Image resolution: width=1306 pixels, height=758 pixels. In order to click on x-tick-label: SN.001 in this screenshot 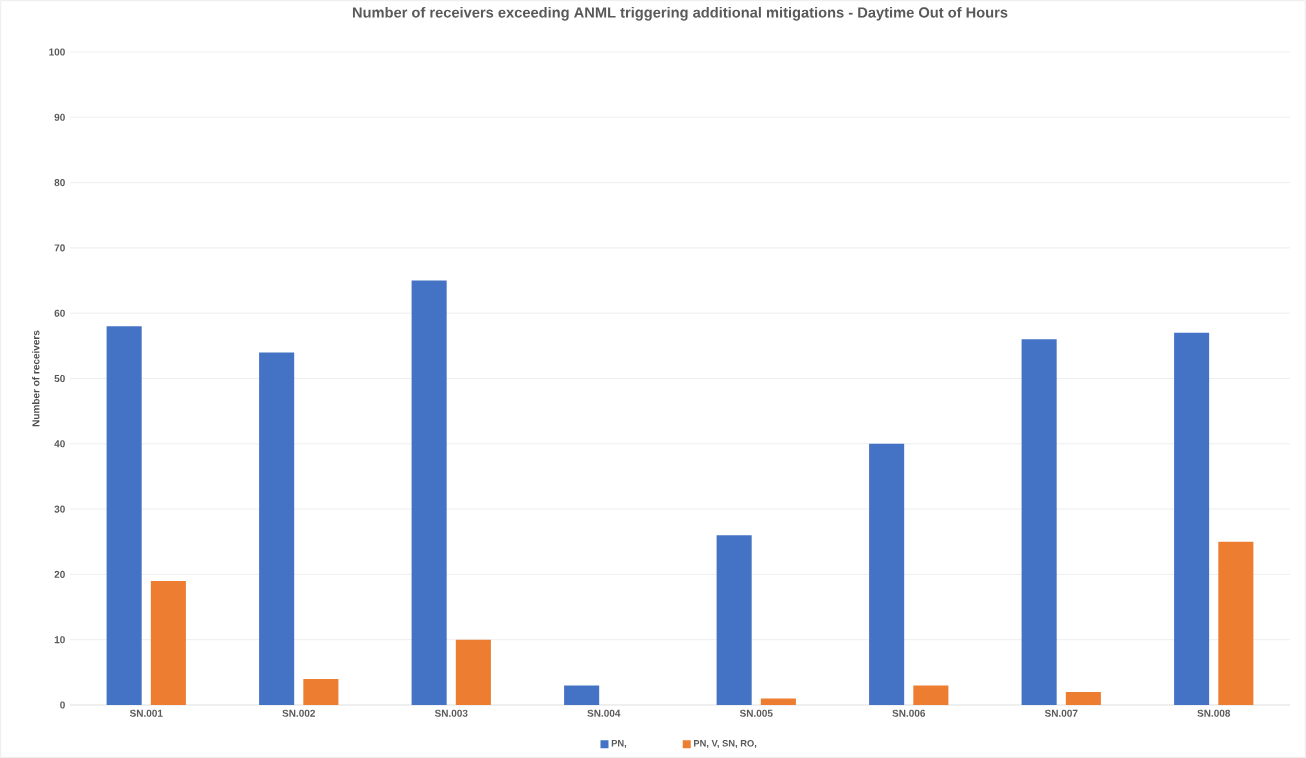, I will do `click(146, 713)`.